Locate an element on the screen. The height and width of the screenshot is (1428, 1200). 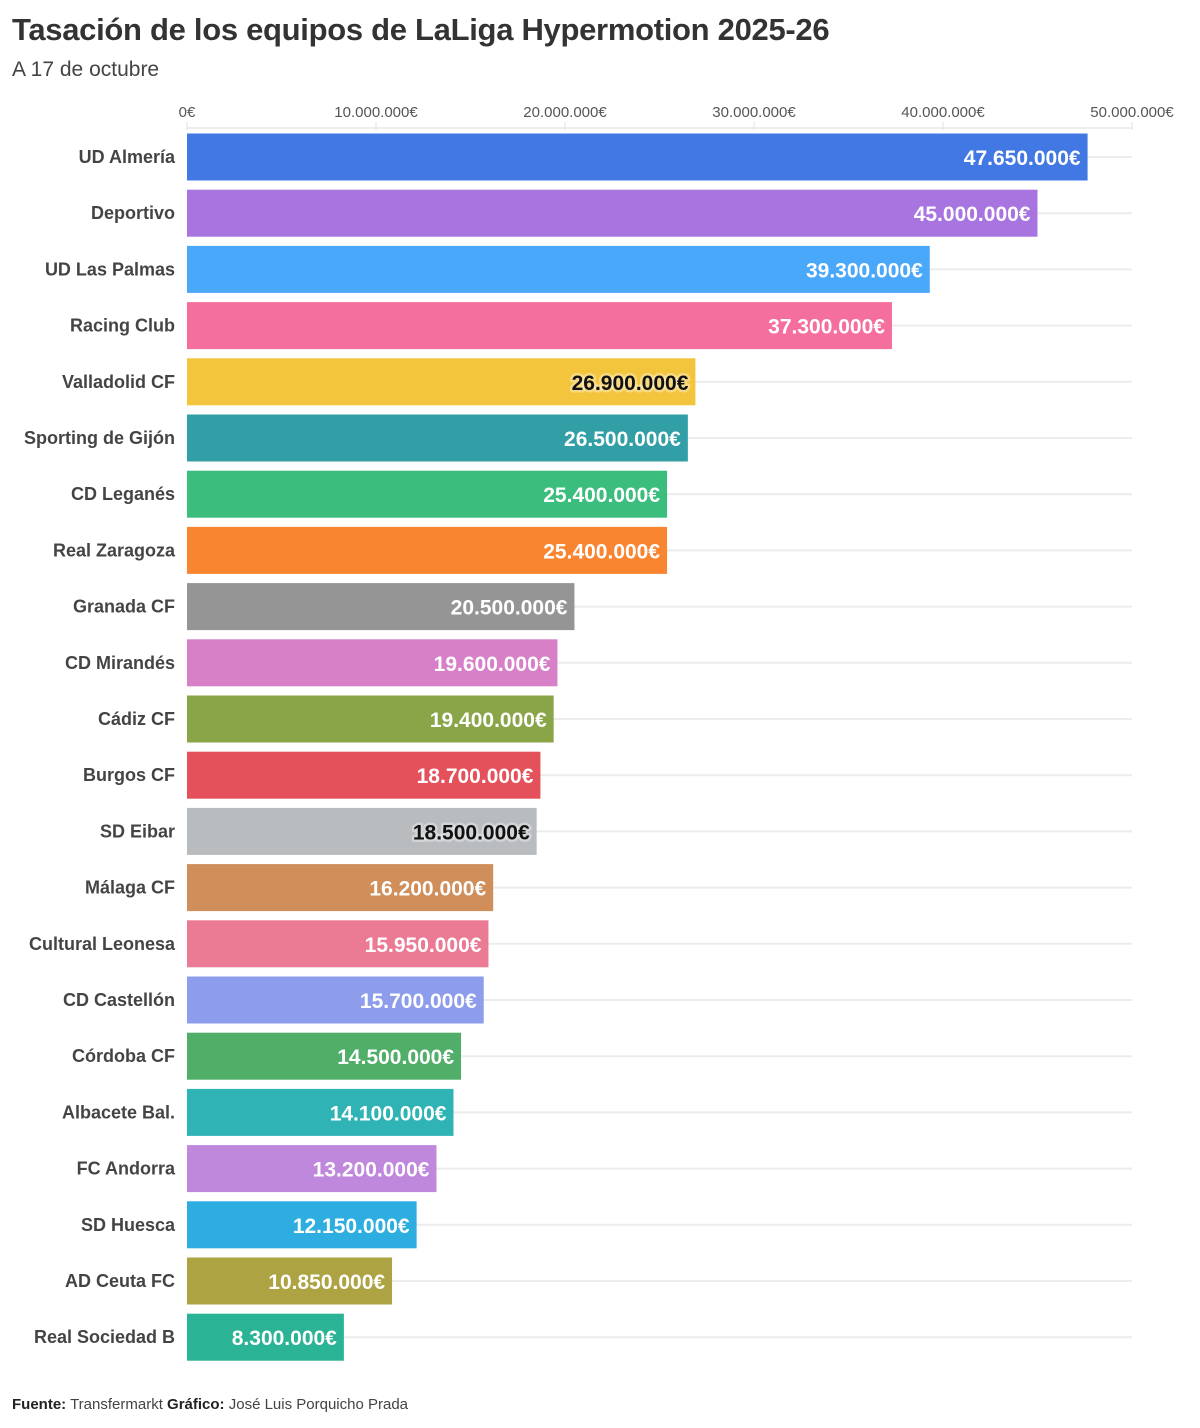
bar-value-label: 13.200.000€ is located at coordinates (371, 1170).